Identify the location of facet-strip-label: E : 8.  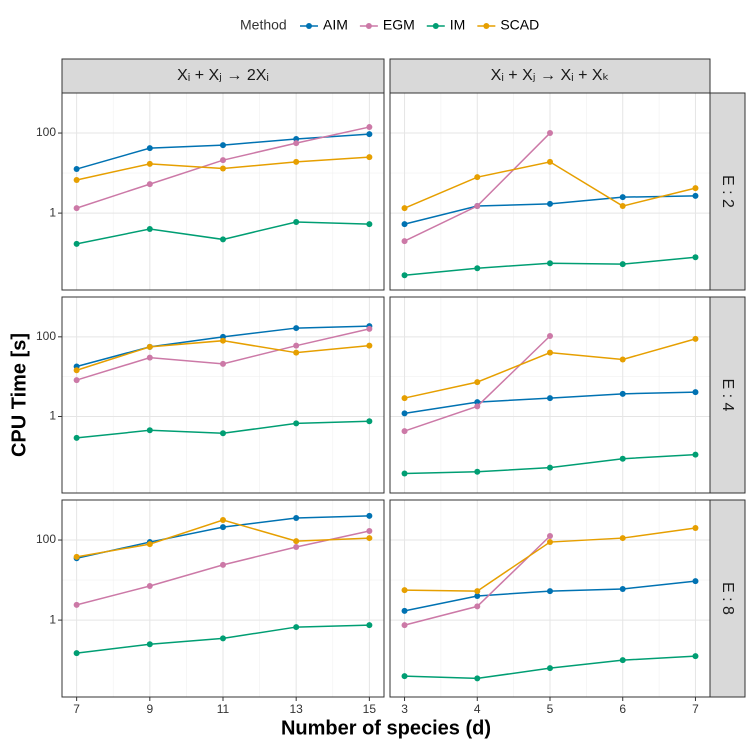
(727, 598).